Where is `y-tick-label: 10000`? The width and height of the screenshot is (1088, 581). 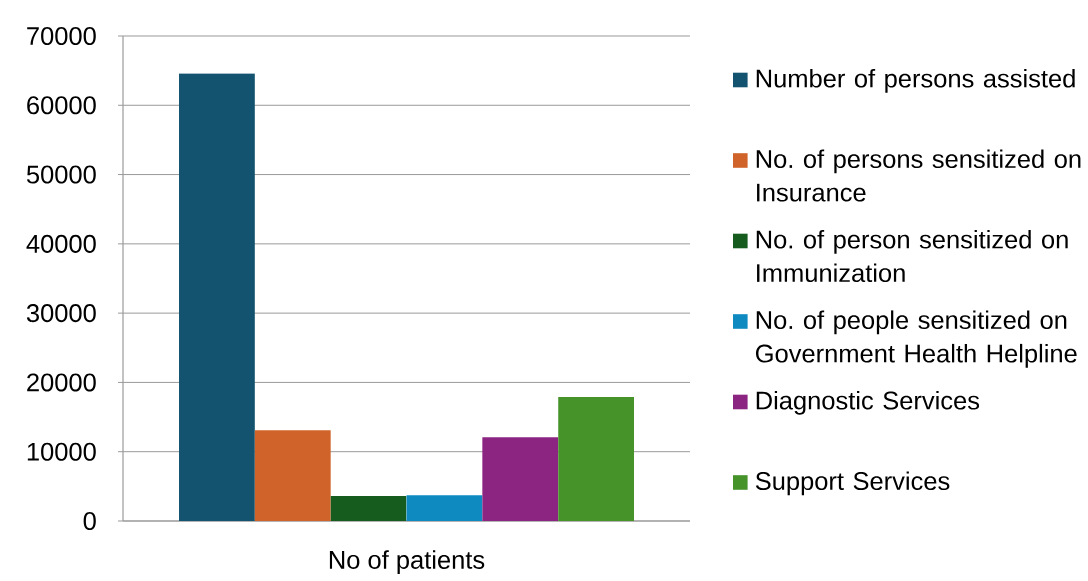 y-tick-label: 10000 is located at coordinates (61, 451).